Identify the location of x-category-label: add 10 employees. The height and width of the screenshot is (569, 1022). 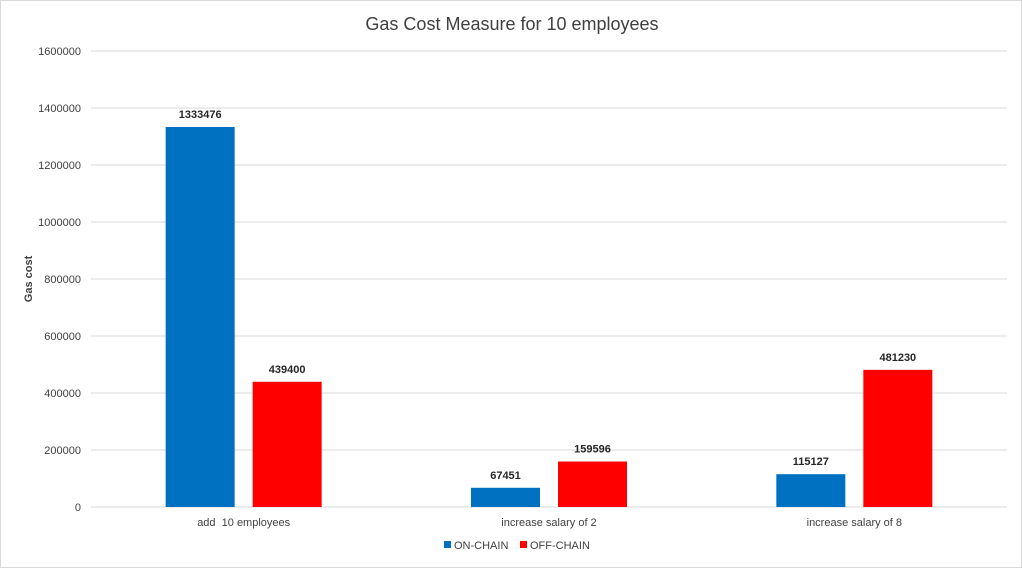
(243, 523).